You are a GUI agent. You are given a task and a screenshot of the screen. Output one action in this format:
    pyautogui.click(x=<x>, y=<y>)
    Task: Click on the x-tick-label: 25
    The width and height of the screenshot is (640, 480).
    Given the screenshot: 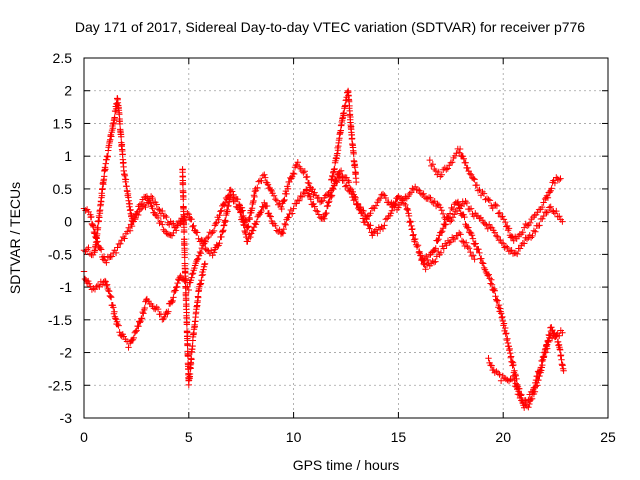 What is the action you would take?
    pyautogui.click(x=608, y=437)
    